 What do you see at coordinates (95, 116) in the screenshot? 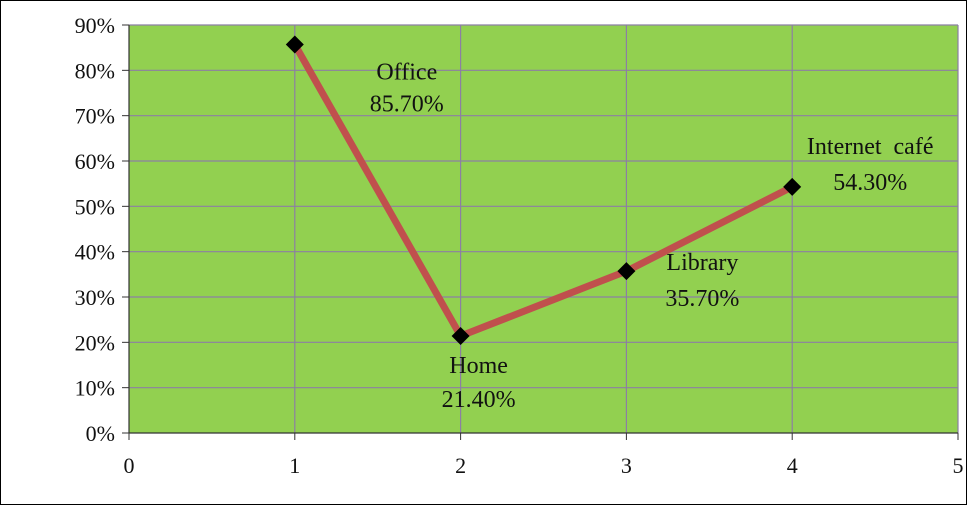
I see `y-tick-label: 70%` at bounding box center [95, 116].